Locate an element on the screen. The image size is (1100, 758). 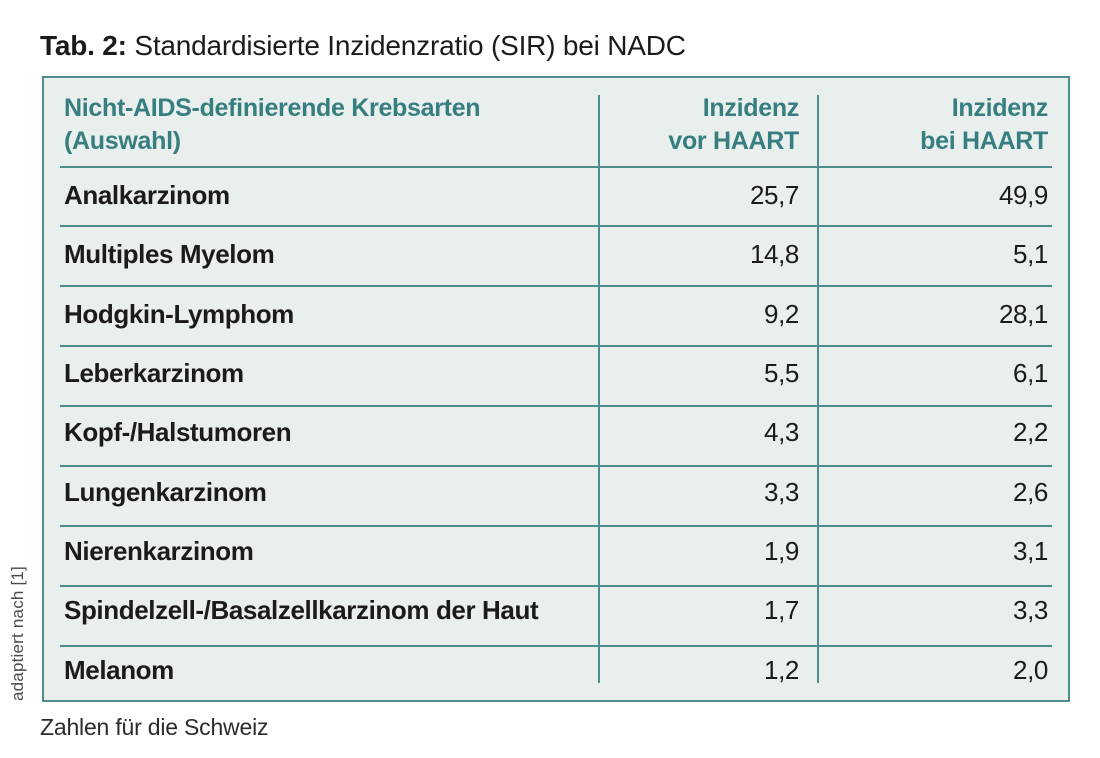
row-value-bei-haart: 6,1 is located at coordinates (1030, 373).